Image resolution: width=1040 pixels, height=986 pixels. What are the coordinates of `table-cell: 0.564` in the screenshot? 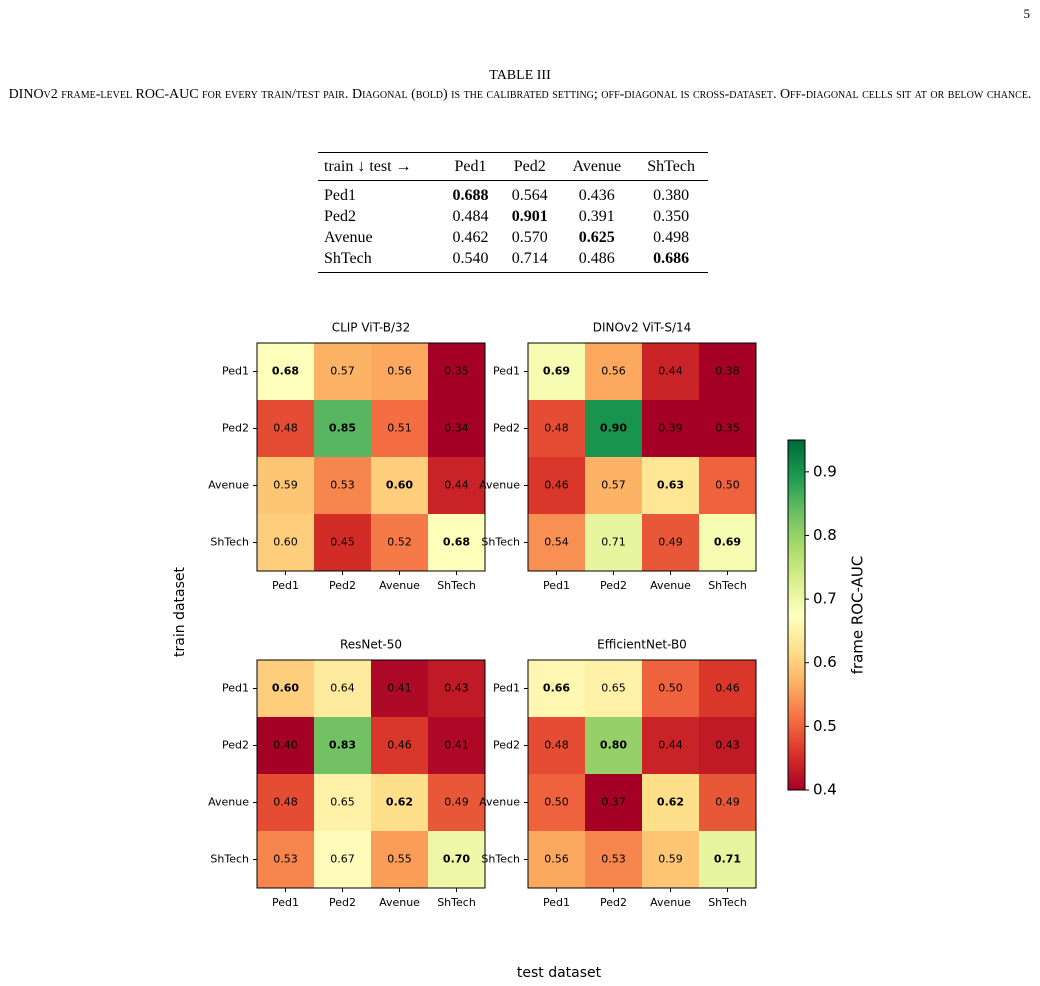 It's located at (529, 195).